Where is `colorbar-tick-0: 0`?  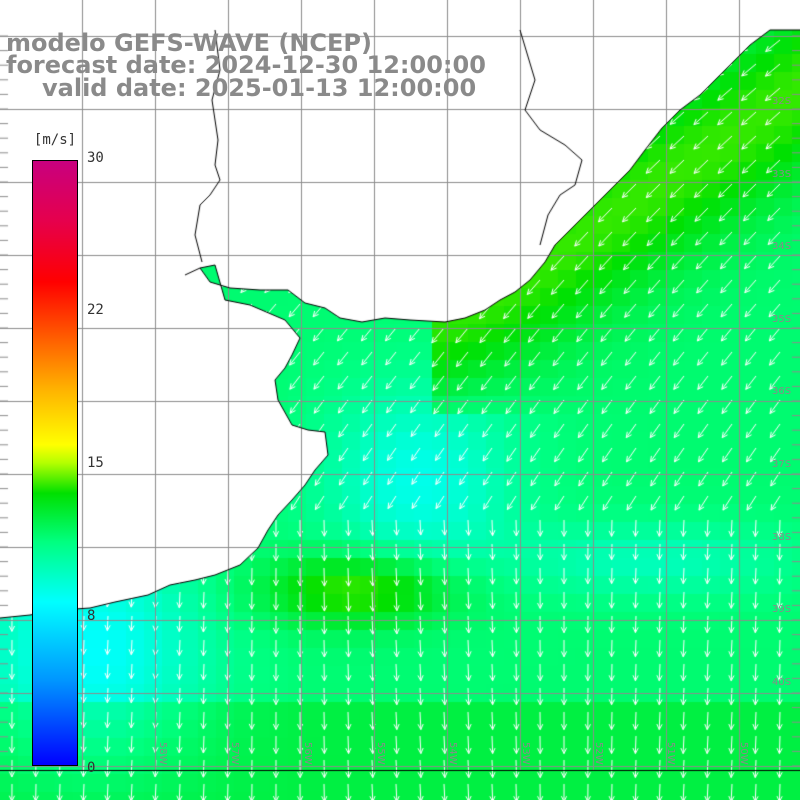 colorbar-tick-0: 0 is located at coordinates (91, 768).